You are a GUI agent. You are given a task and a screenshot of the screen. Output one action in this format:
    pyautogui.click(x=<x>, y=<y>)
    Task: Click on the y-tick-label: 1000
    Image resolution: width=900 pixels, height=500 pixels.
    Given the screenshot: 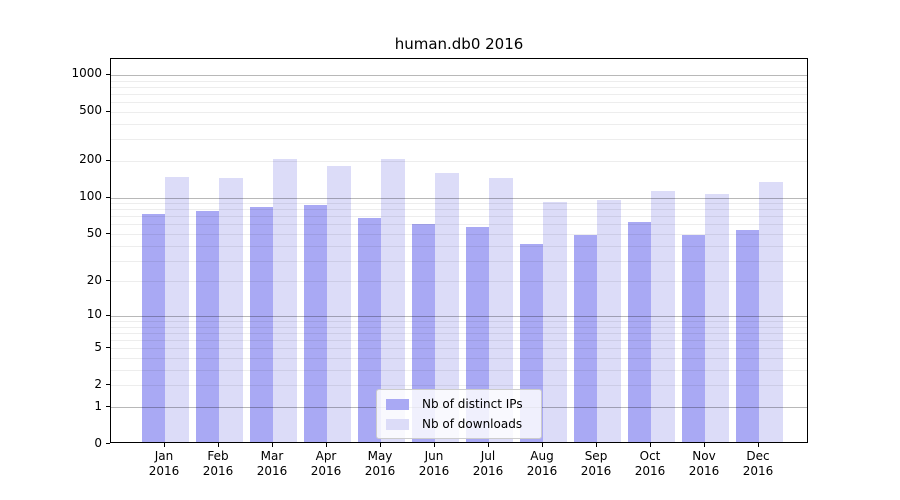 What is the action you would take?
    pyautogui.click(x=86, y=73)
    